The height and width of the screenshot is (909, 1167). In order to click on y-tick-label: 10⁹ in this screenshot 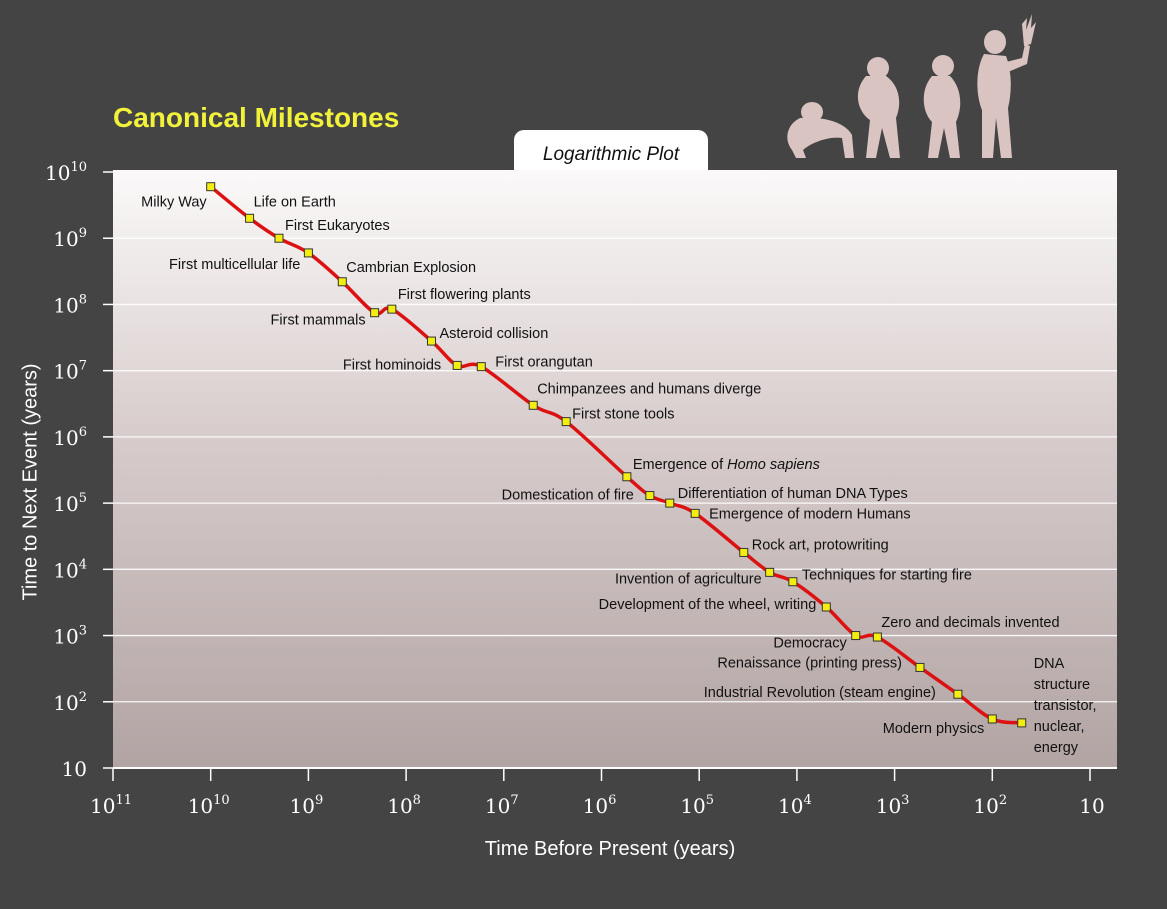, I will do `click(70, 238)`.